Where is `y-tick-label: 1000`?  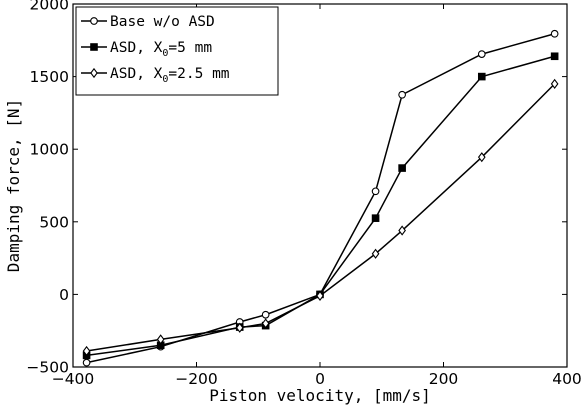 y-tick-label: 1000 is located at coordinates (49, 150).